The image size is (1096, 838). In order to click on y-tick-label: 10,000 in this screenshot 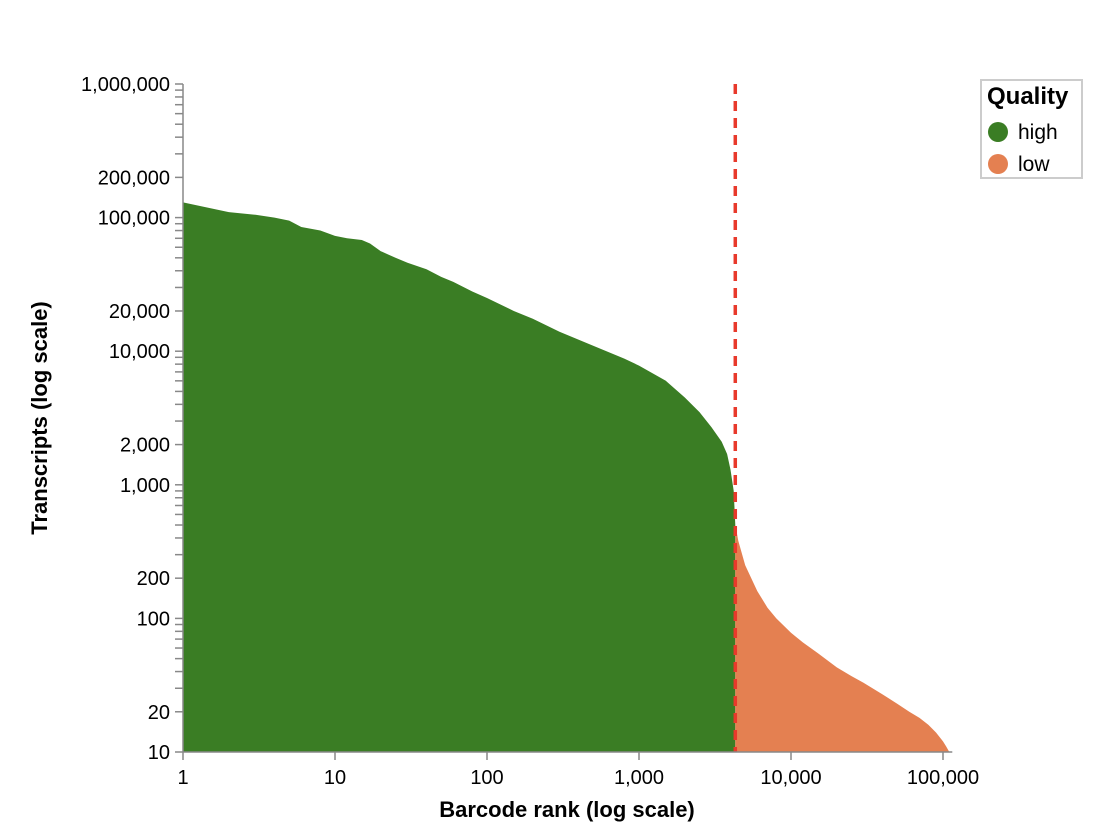, I will do `click(139, 352)`.